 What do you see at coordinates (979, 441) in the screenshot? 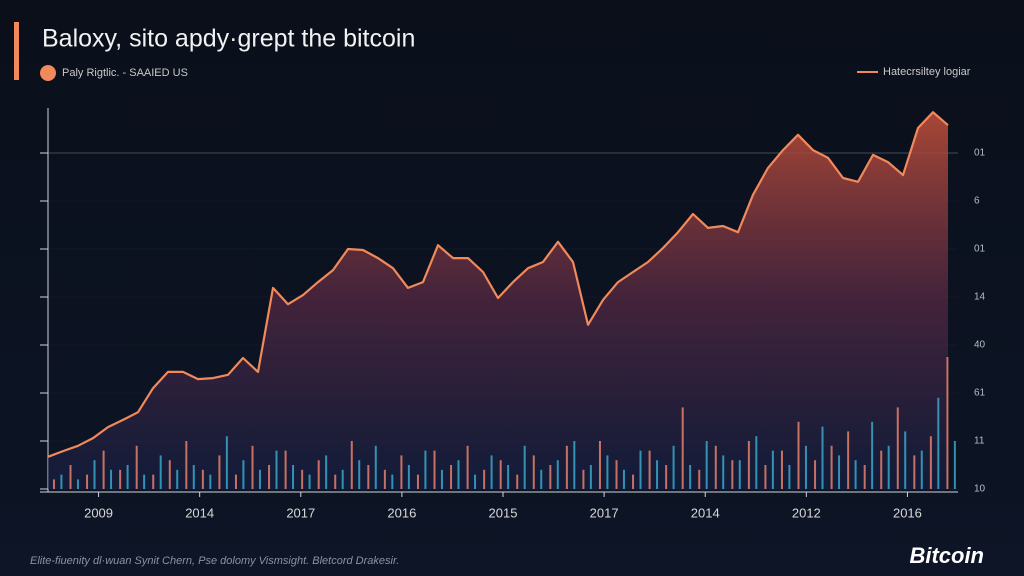
I see `y-tick-label: 11` at bounding box center [979, 441].